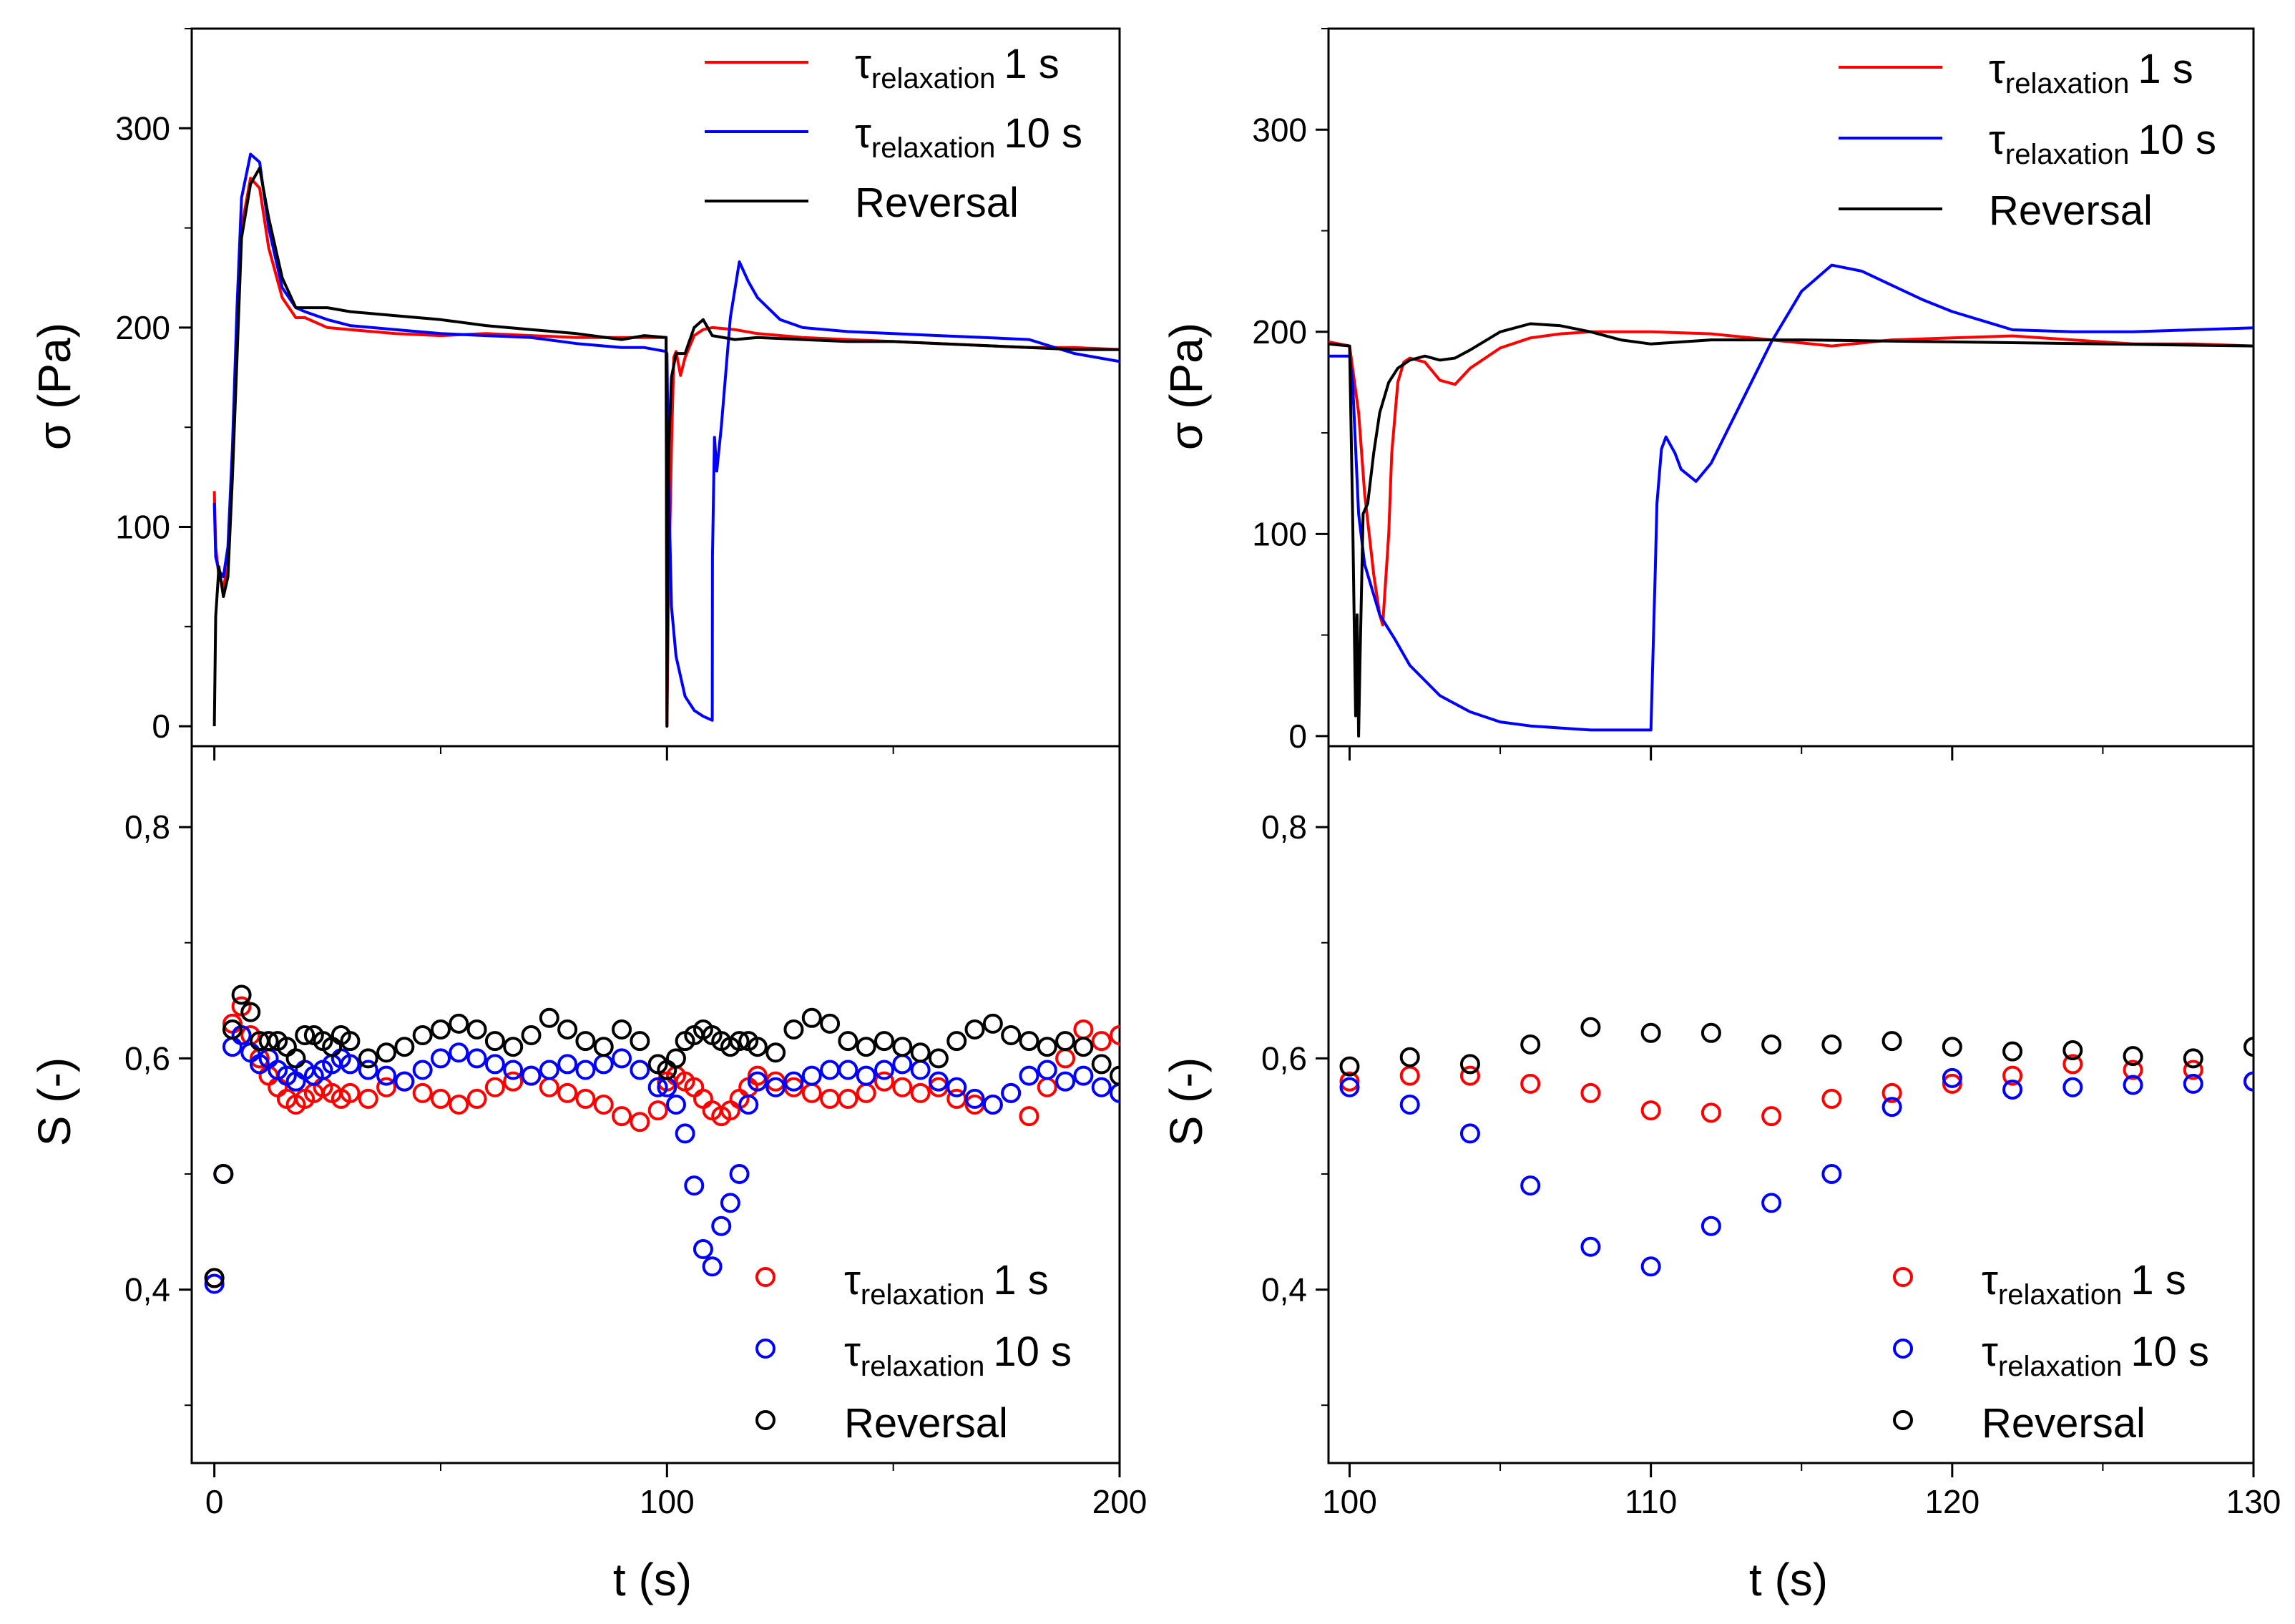 This screenshot has width=2295, height=1624. I want to click on right-top-y-axis-title: σ (Pa), so click(1186, 386).